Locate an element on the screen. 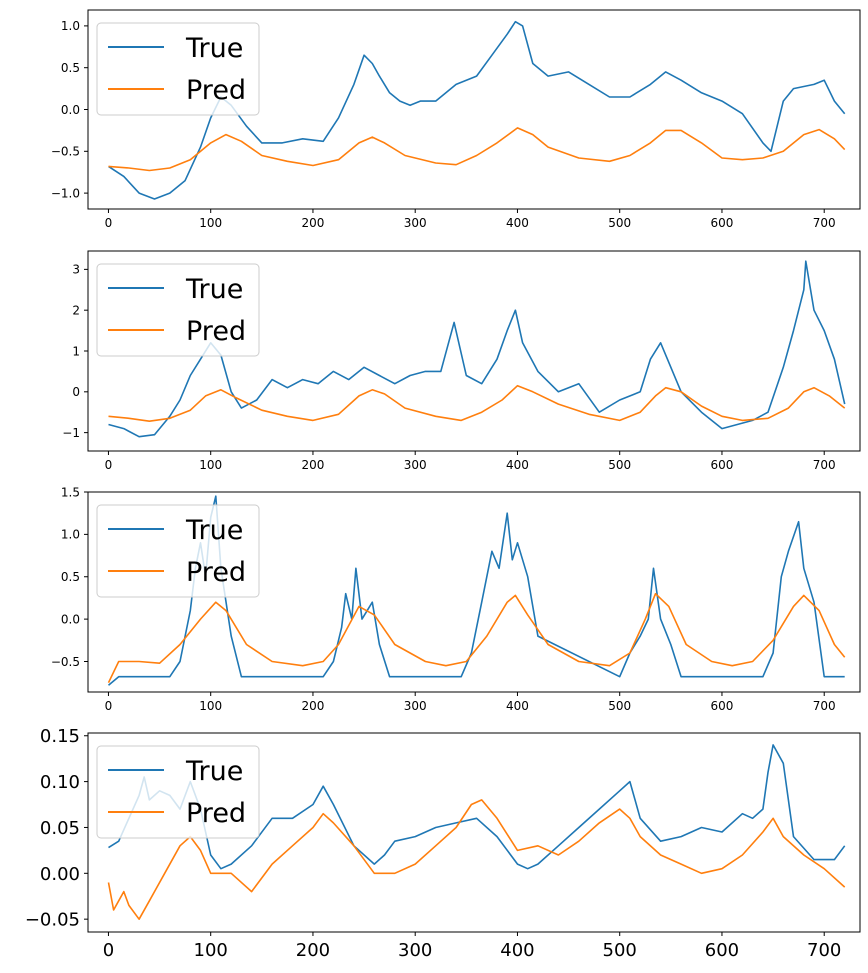 The image size is (868, 973). y-tick-label: 0.10 is located at coordinates (60, 782).